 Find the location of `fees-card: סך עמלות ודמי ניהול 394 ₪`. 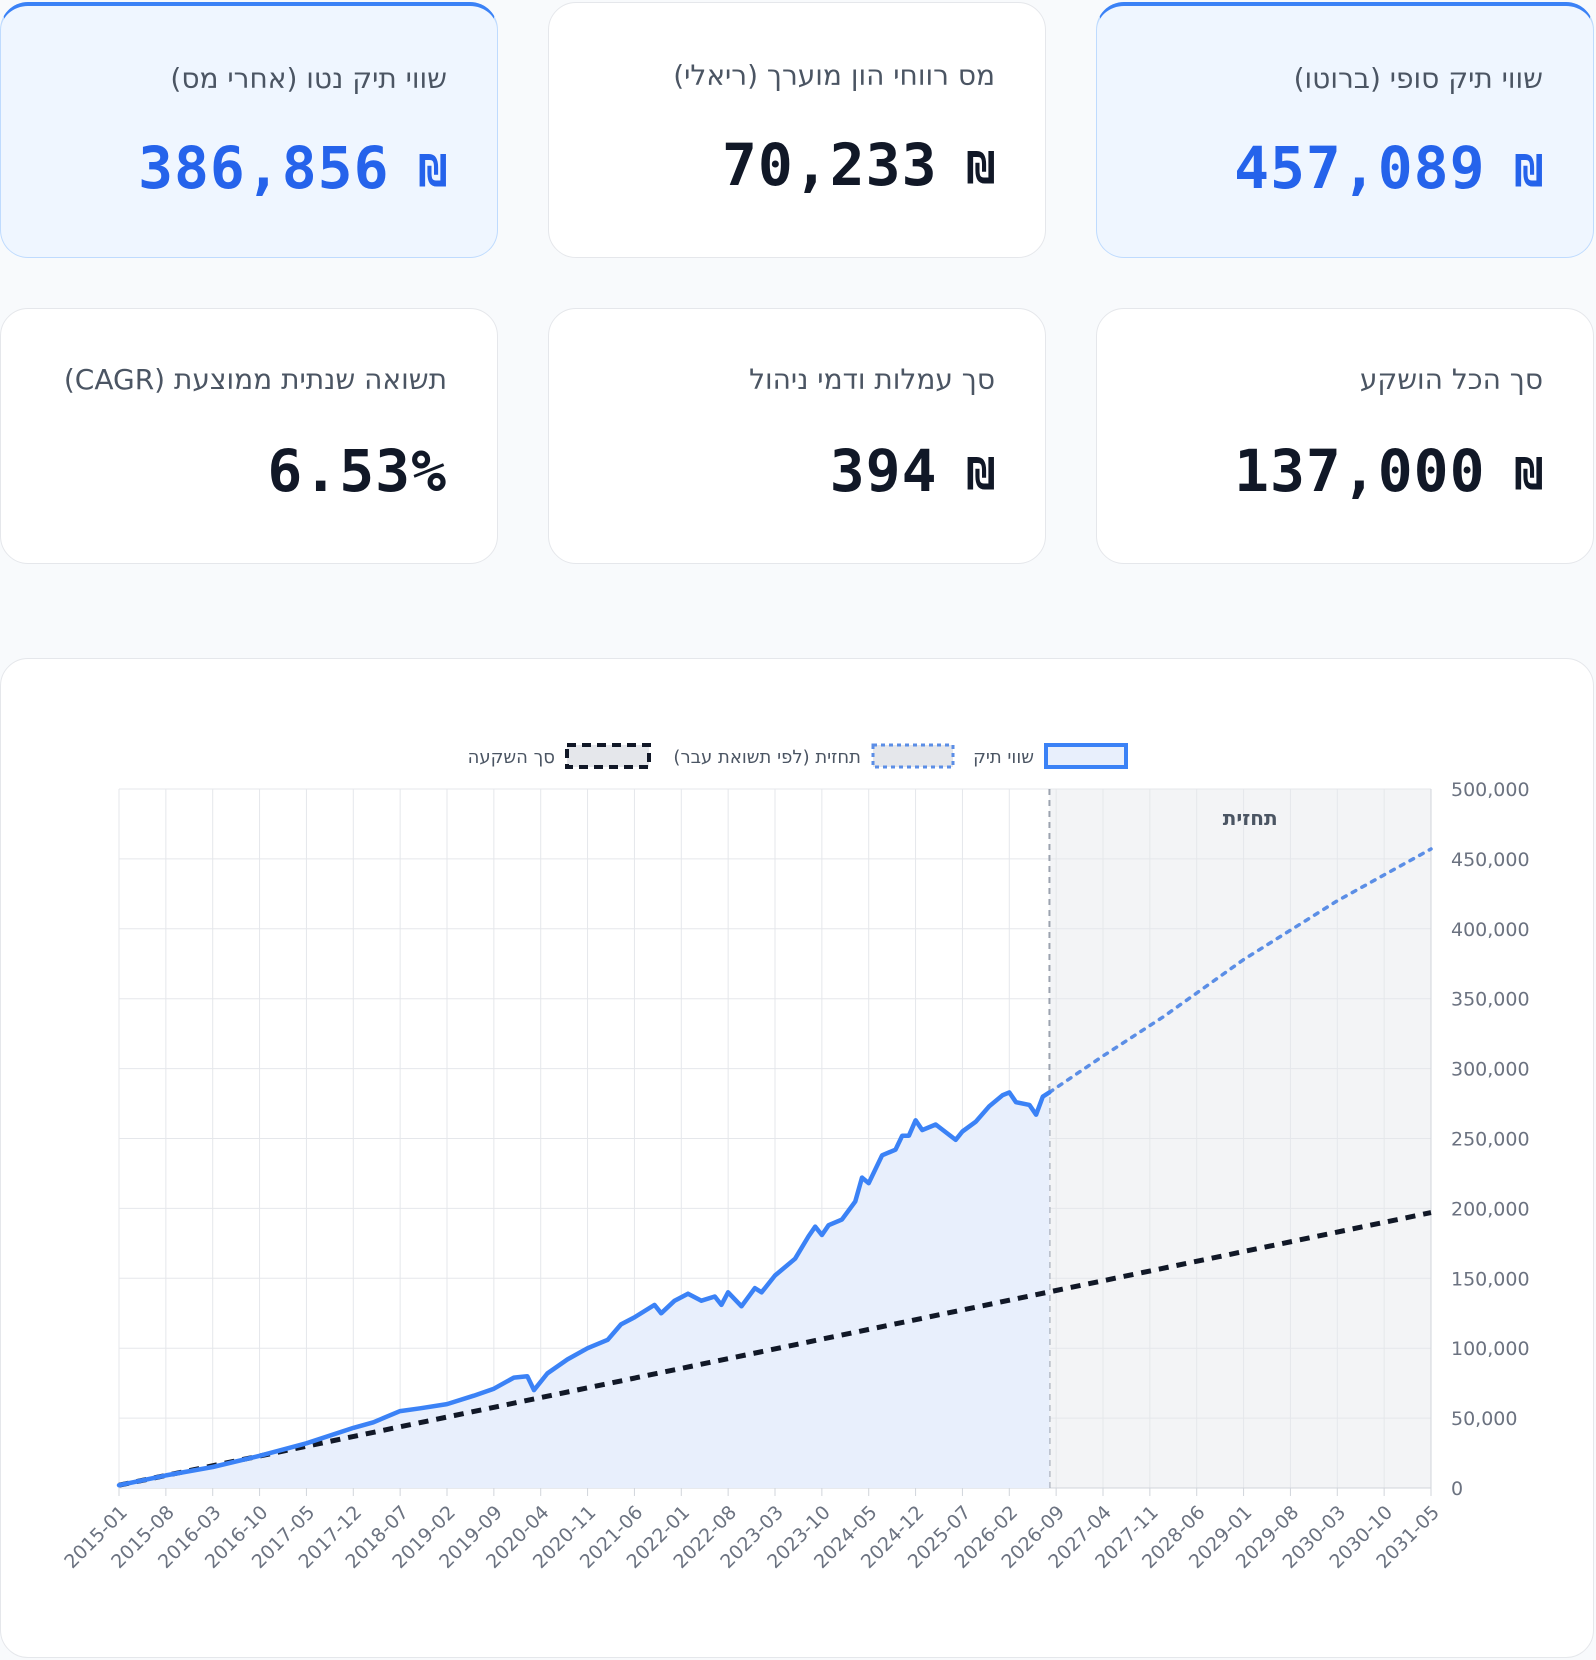

fees-card: סך עמלות ודמי ניהול 394 ₪ is located at coordinates (797, 436).